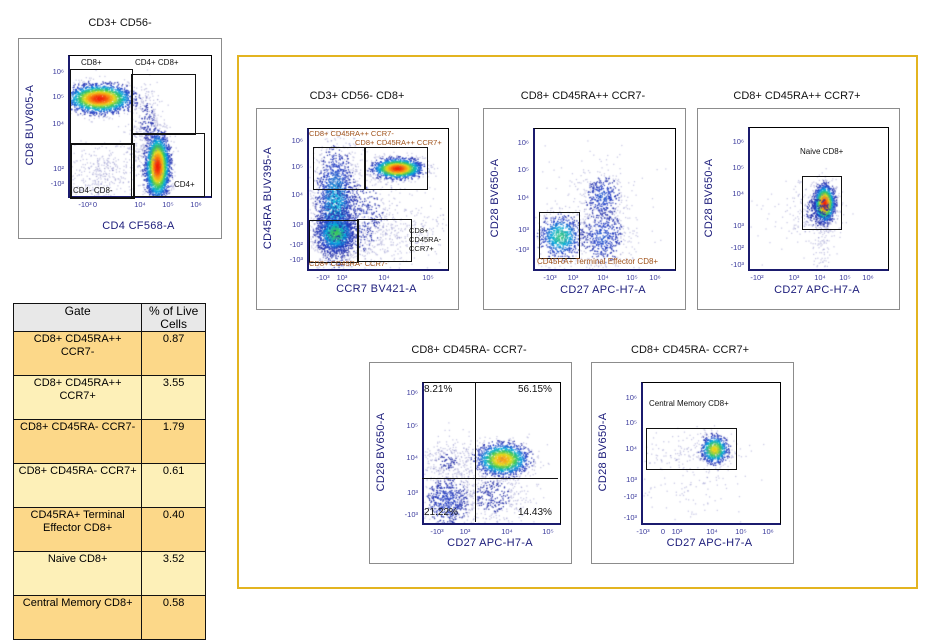 This screenshot has width=930, height=640. I want to click on table-row: Naive CD8+ 3.52, so click(109, 573).